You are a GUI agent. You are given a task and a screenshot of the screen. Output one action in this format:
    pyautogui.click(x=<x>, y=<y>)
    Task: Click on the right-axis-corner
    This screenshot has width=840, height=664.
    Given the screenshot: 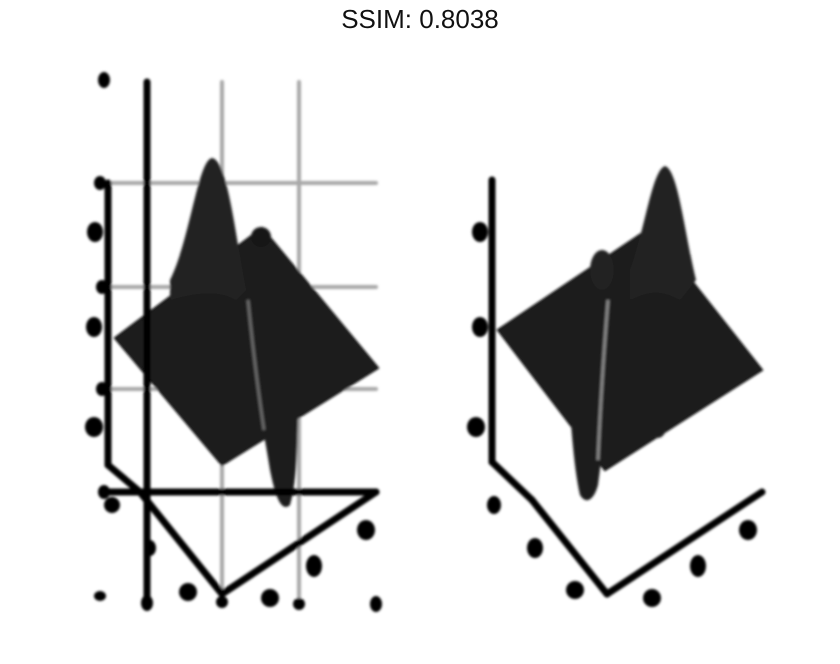 What is the action you would take?
    pyautogui.click(x=512, y=481)
    